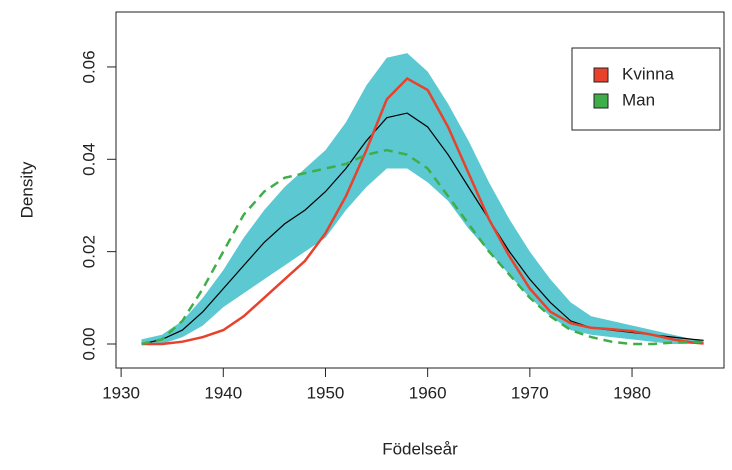 The height and width of the screenshot is (470, 732). Describe the element at coordinates (88, 159) in the screenshot. I see `y-tick-label: 0.04` at that location.